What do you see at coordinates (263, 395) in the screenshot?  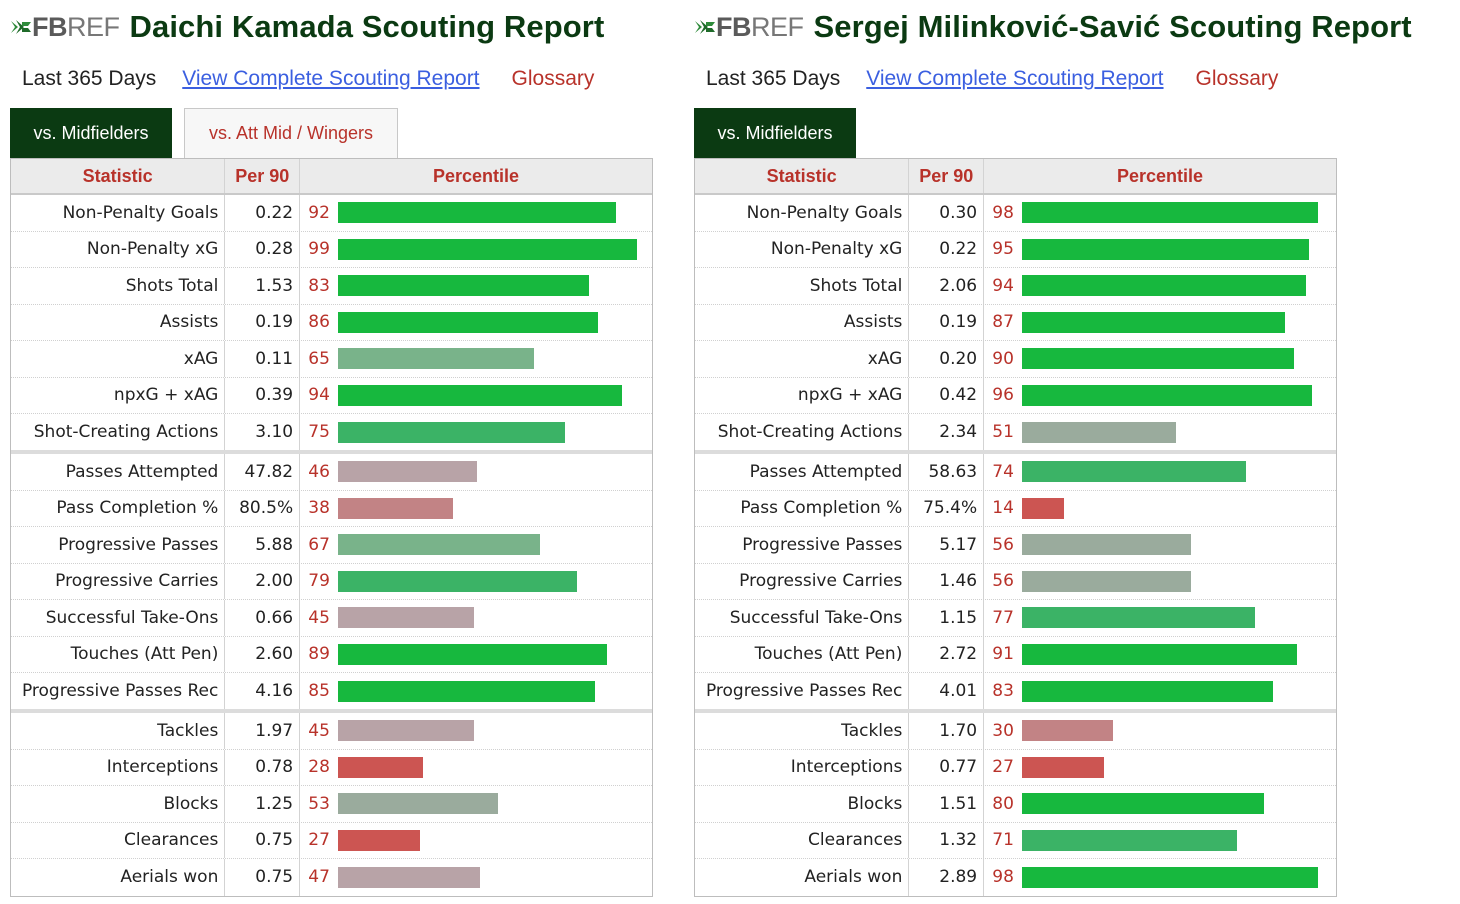 I see `per90-value: 0.39` at bounding box center [263, 395].